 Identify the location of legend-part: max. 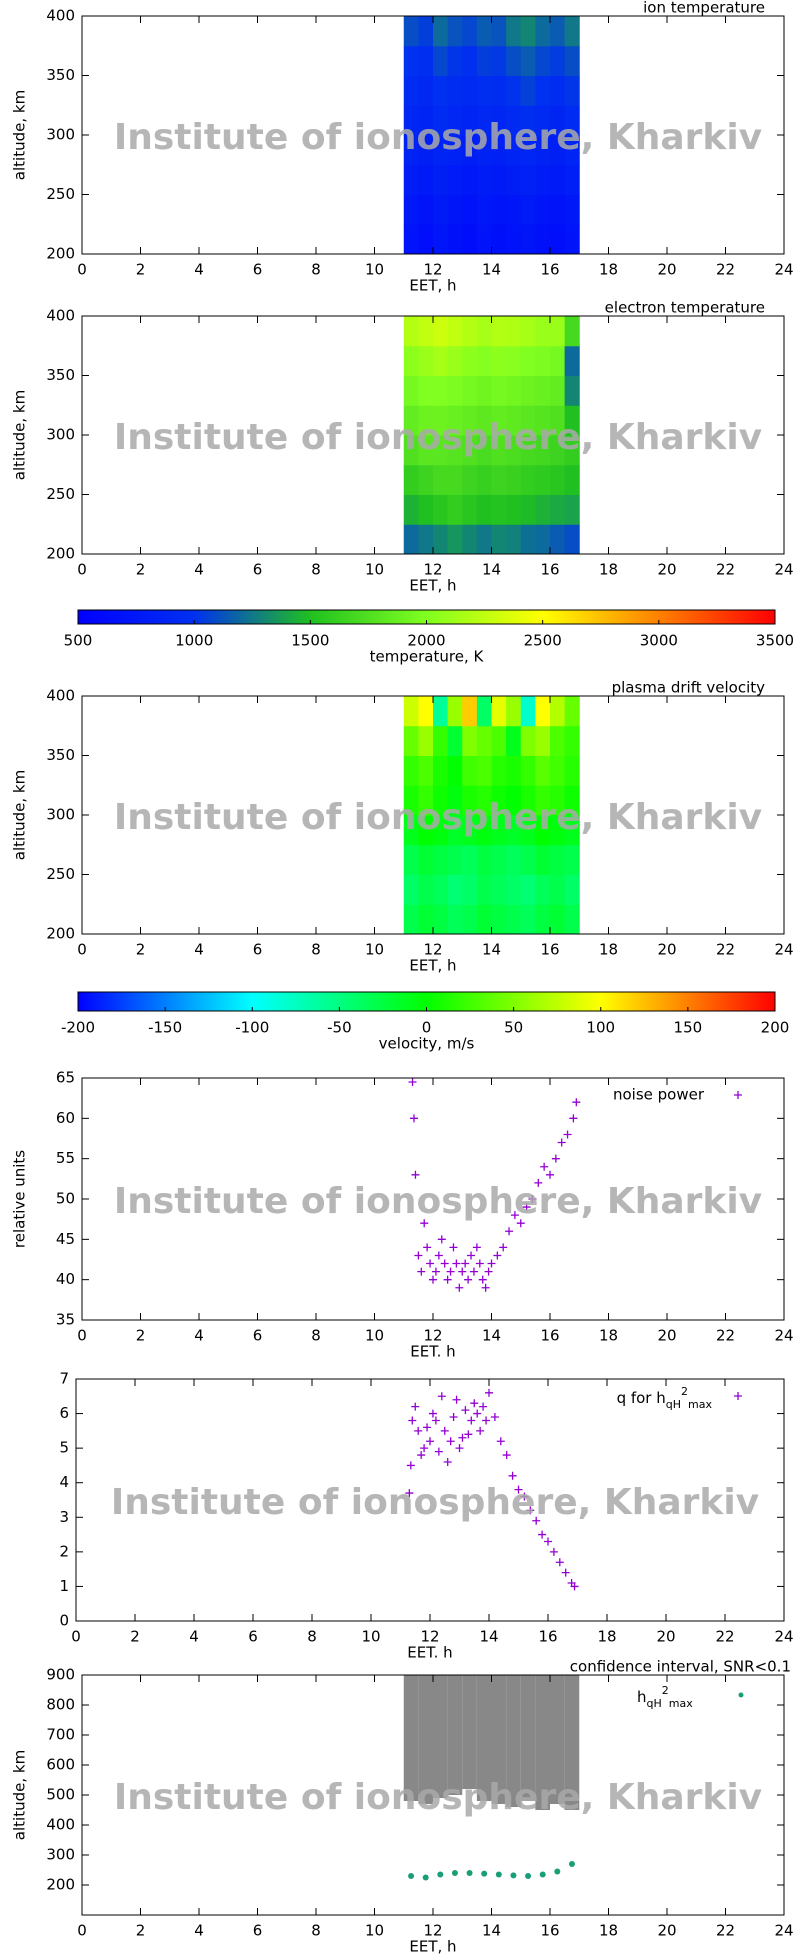
(681, 1703).